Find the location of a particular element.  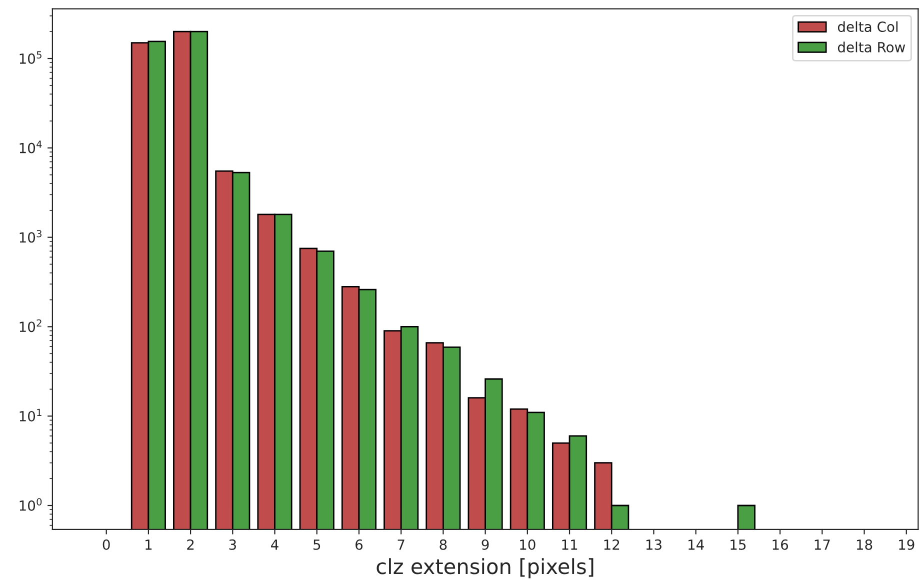

x-tick-label: 2 is located at coordinates (190, 544).